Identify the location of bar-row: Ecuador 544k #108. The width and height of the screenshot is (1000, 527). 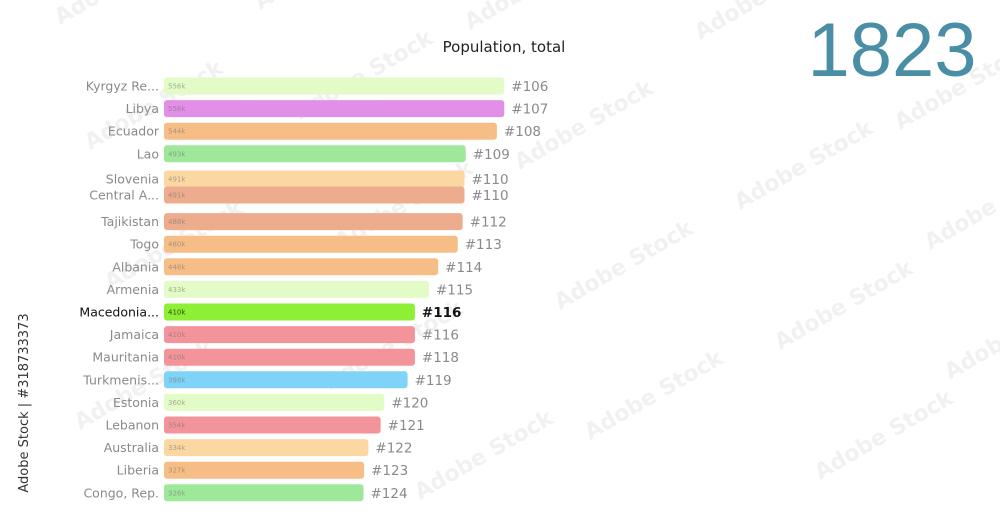
(324, 131).